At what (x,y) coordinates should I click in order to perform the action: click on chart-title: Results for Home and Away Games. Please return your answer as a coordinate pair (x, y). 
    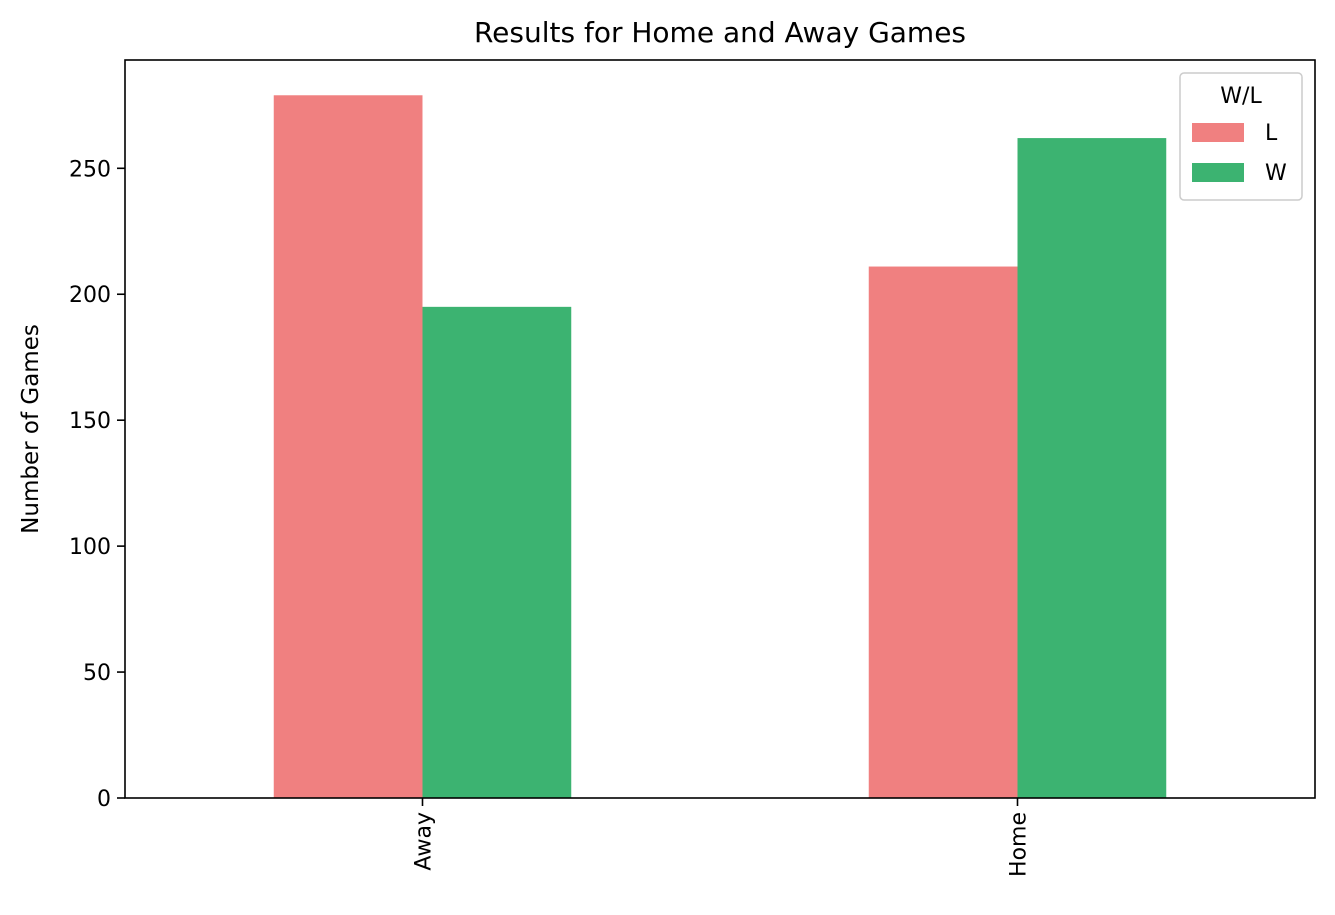
    Looking at the image, I should click on (720, 32).